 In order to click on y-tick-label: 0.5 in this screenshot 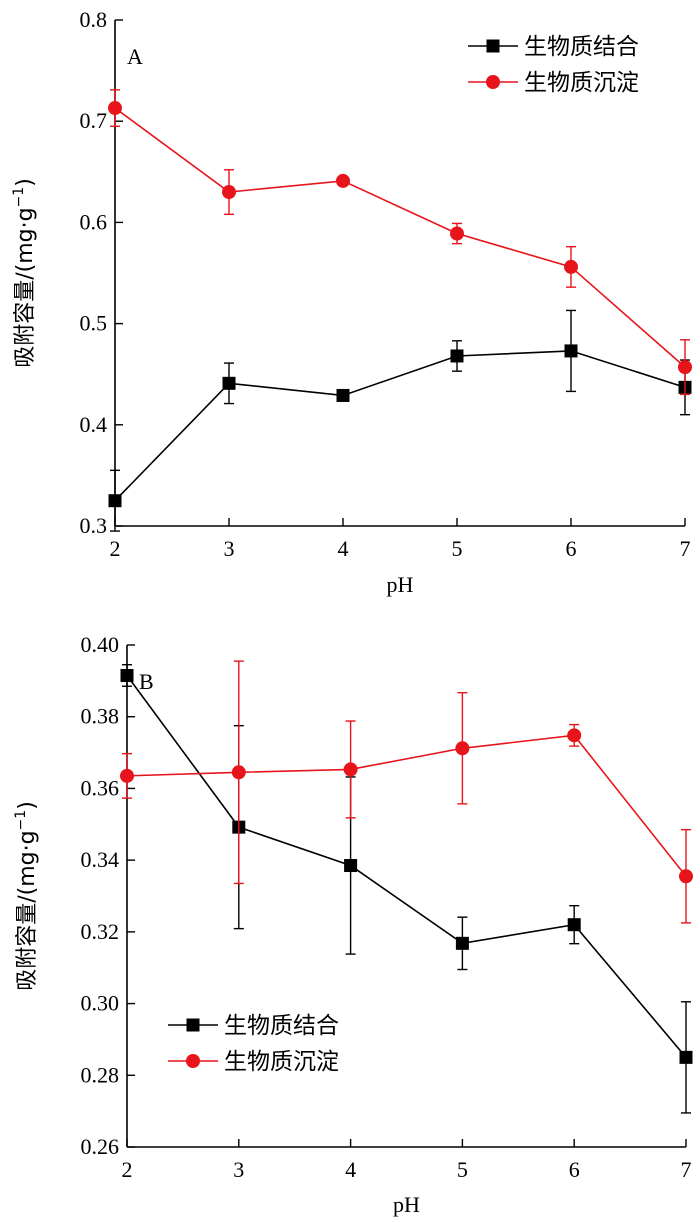, I will do `click(94, 323)`.